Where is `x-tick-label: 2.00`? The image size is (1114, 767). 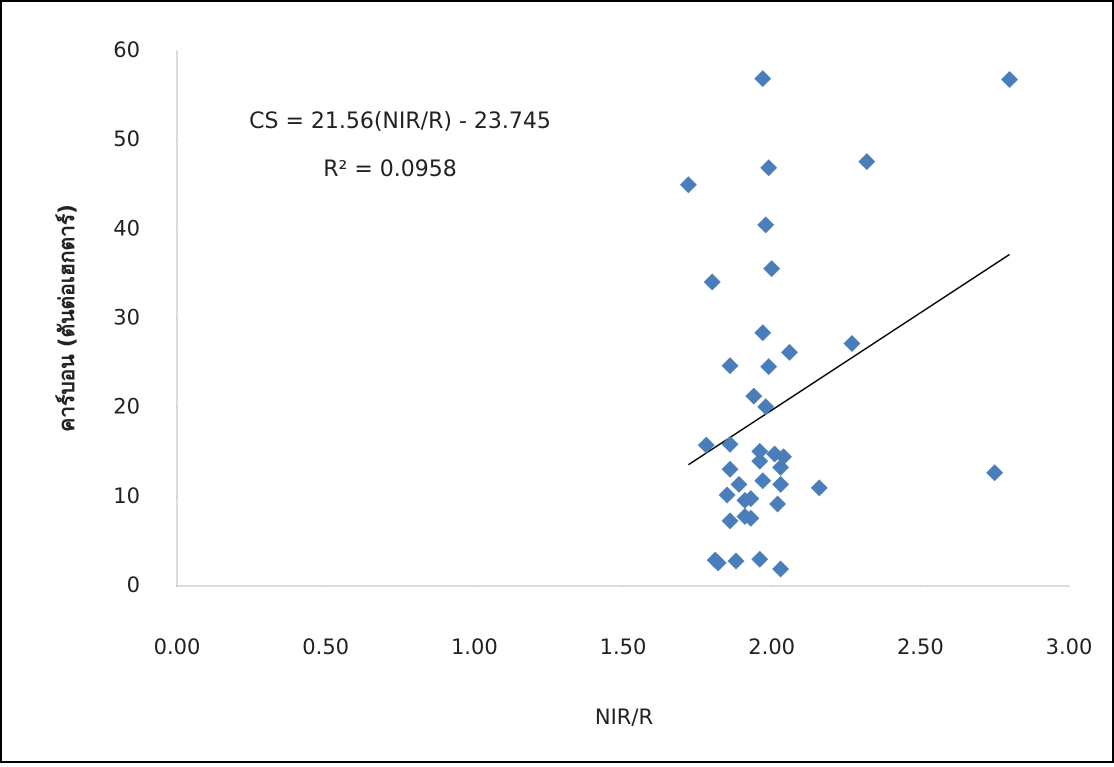 x-tick-label: 2.00 is located at coordinates (771, 647).